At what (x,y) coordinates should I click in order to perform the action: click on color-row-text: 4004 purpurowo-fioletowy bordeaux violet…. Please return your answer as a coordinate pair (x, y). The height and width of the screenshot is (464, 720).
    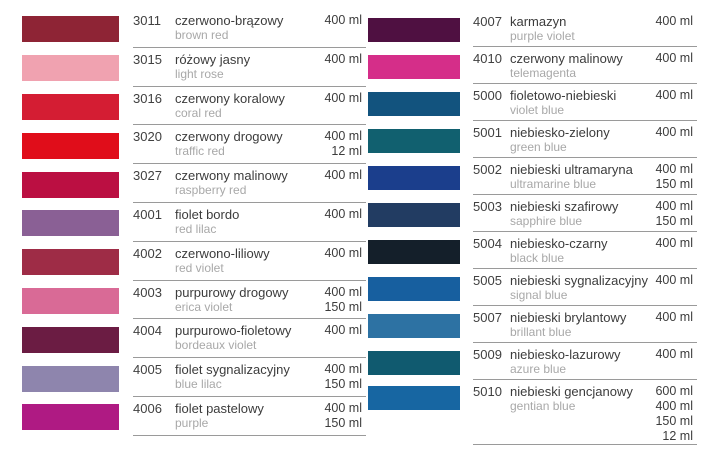
    Looking at the image, I should click on (249, 339).